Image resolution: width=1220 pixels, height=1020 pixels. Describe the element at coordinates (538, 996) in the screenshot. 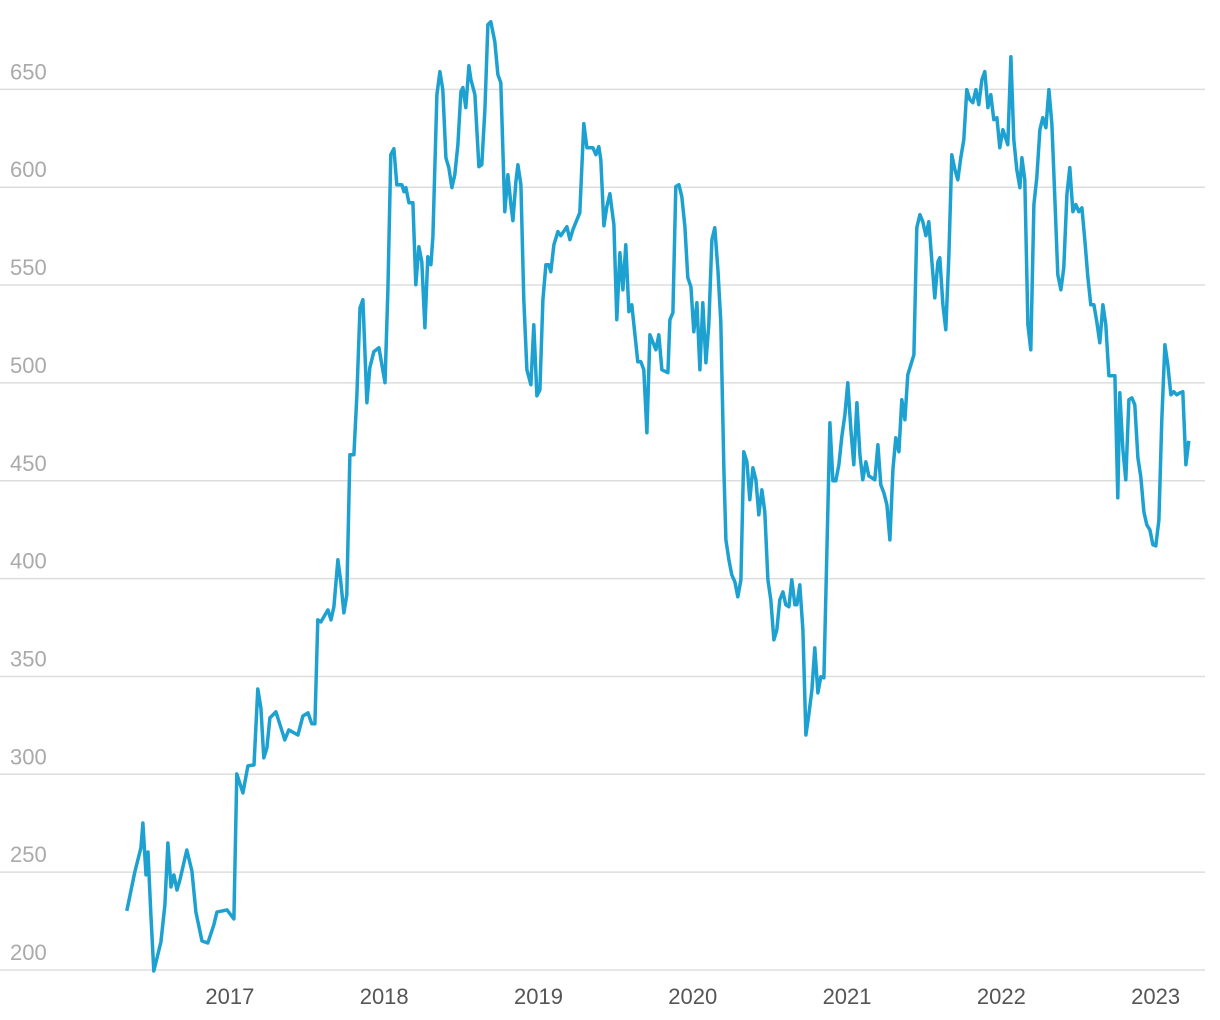

I see `x-tick-label: 2019` at that location.